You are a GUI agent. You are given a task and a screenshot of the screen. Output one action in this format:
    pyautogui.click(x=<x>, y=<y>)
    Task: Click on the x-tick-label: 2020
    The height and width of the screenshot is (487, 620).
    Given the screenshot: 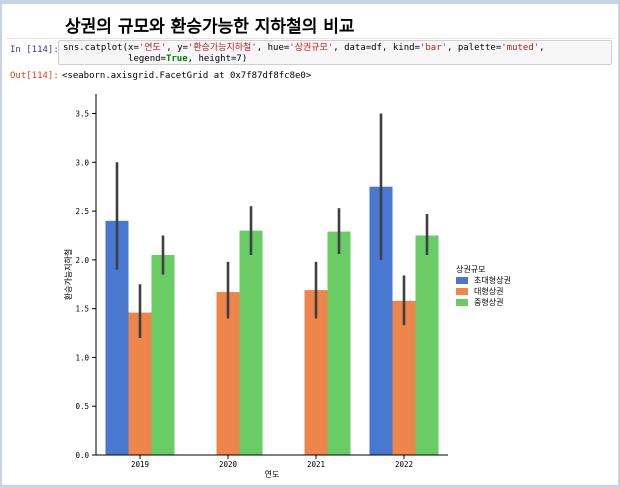 What is the action you would take?
    pyautogui.click(x=228, y=464)
    